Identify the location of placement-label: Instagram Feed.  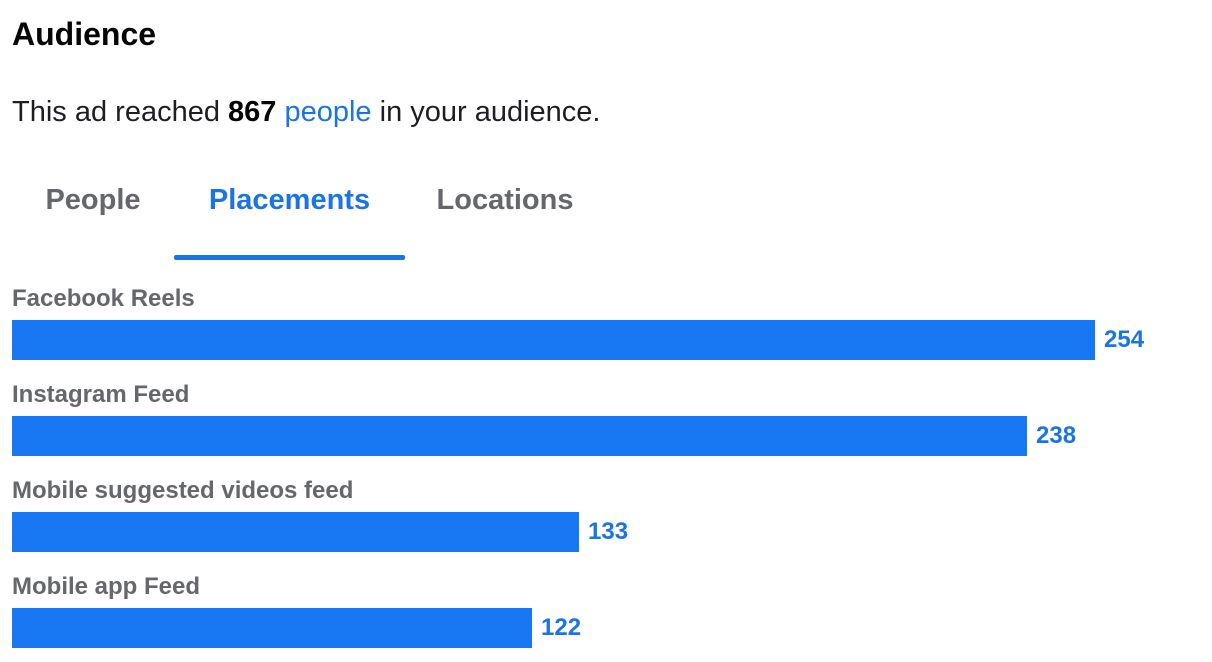
(101, 394).